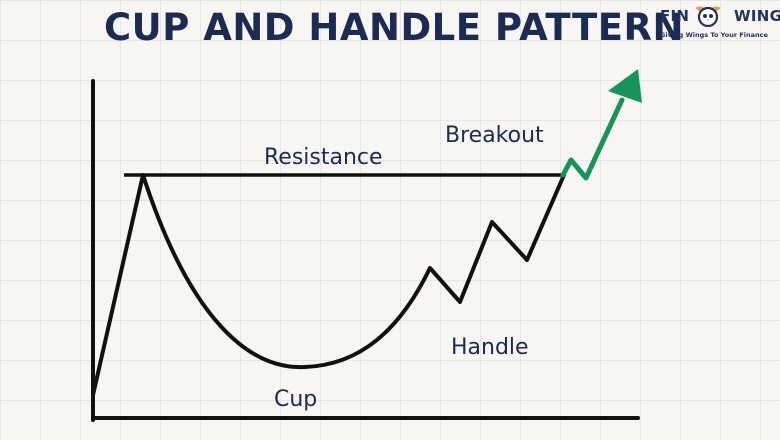 This screenshot has width=780, height=440. What do you see at coordinates (625, 86) in the screenshot?
I see `breakout-arrowhead-icon` at bounding box center [625, 86].